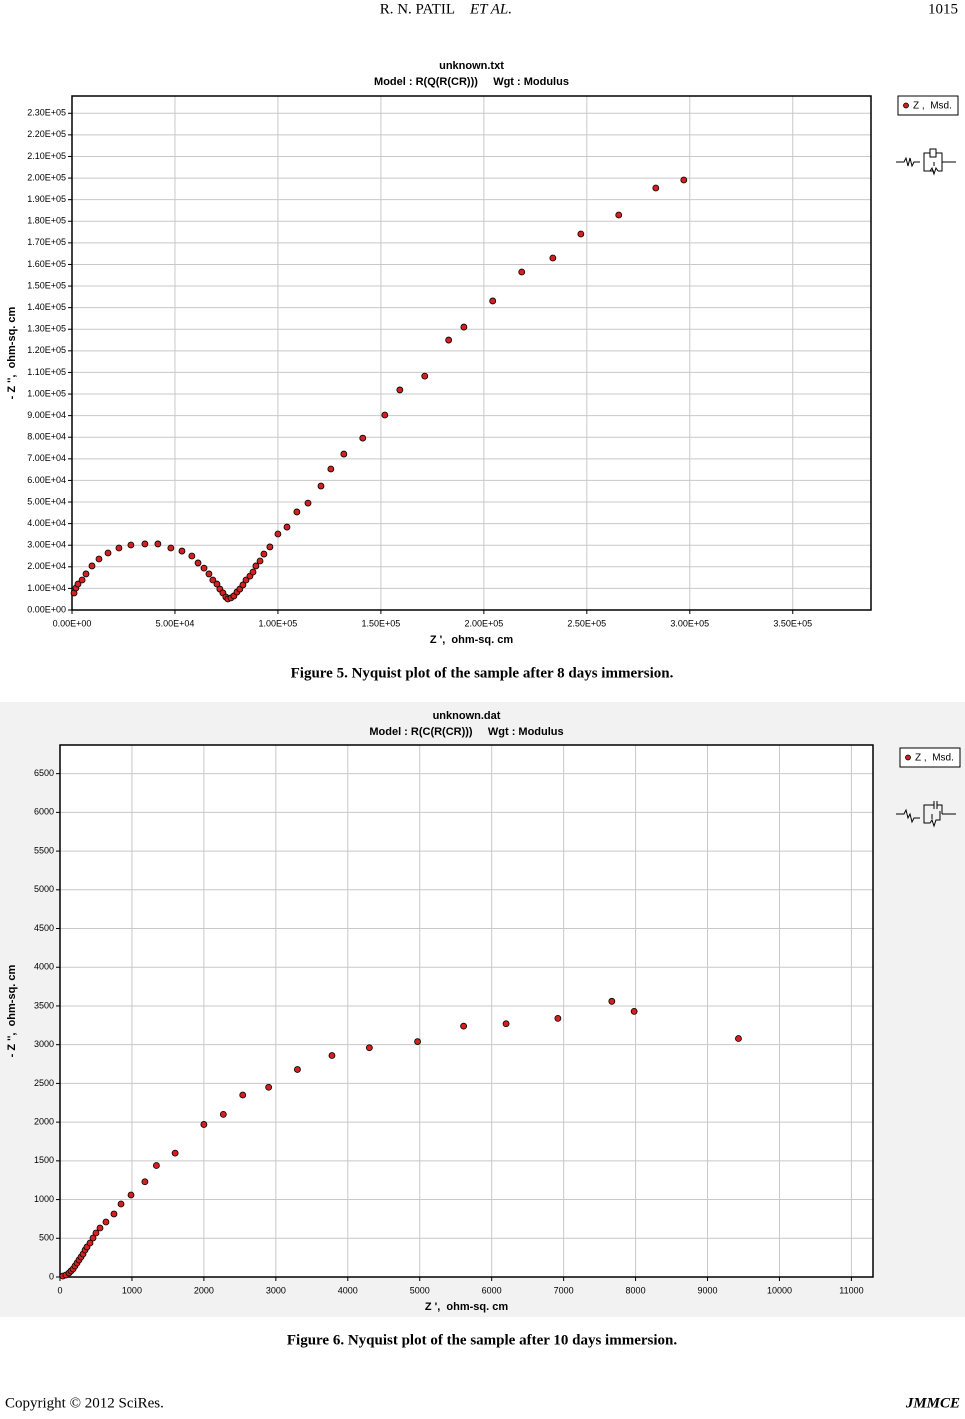  Describe the element at coordinates (44, 1160) in the screenshot. I see `y-tick-label: 1500` at that location.